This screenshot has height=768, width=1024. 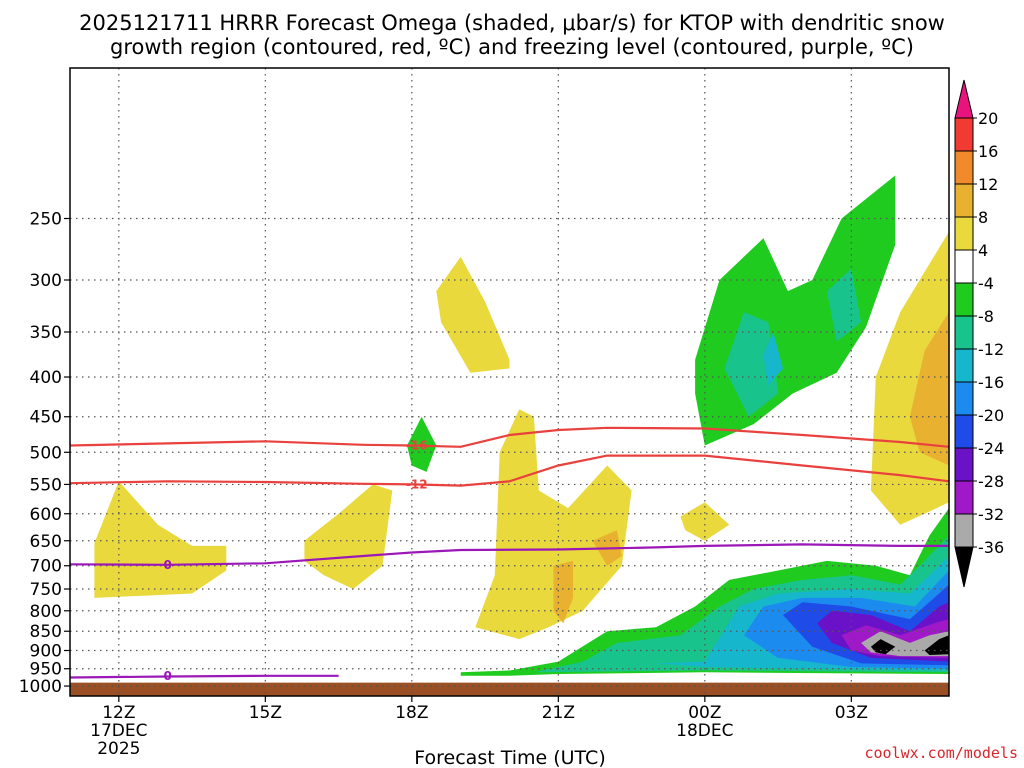 What do you see at coordinates (991, 481) in the screenshot?
I see `colorbar-label-11: -28` at bounding box center [991, 481].